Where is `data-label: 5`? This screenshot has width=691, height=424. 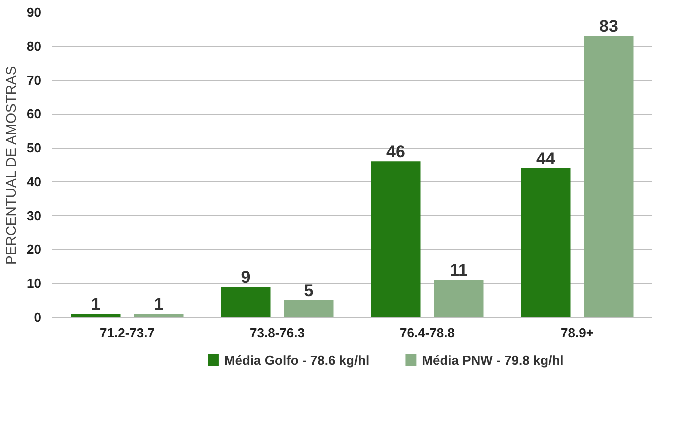 data-label: 5 is located at coordinates (309, 291).